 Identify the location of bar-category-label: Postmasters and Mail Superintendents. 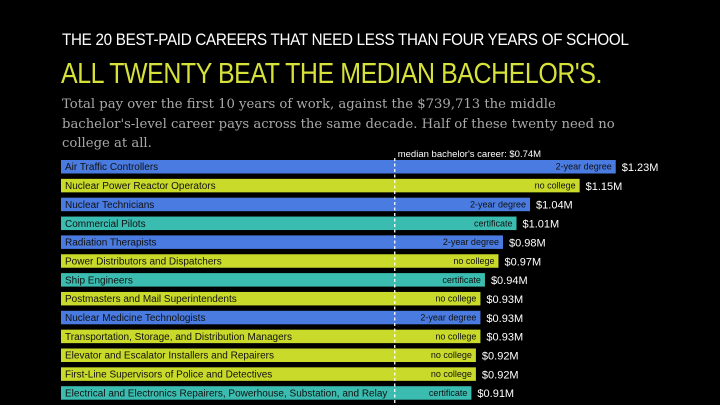
(151, 299).